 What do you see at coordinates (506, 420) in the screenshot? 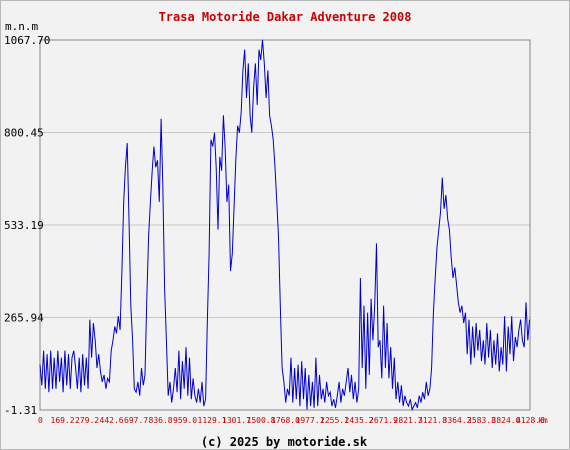
I see `x-tick-label: 3824.0` at bounding box center [506, 420].